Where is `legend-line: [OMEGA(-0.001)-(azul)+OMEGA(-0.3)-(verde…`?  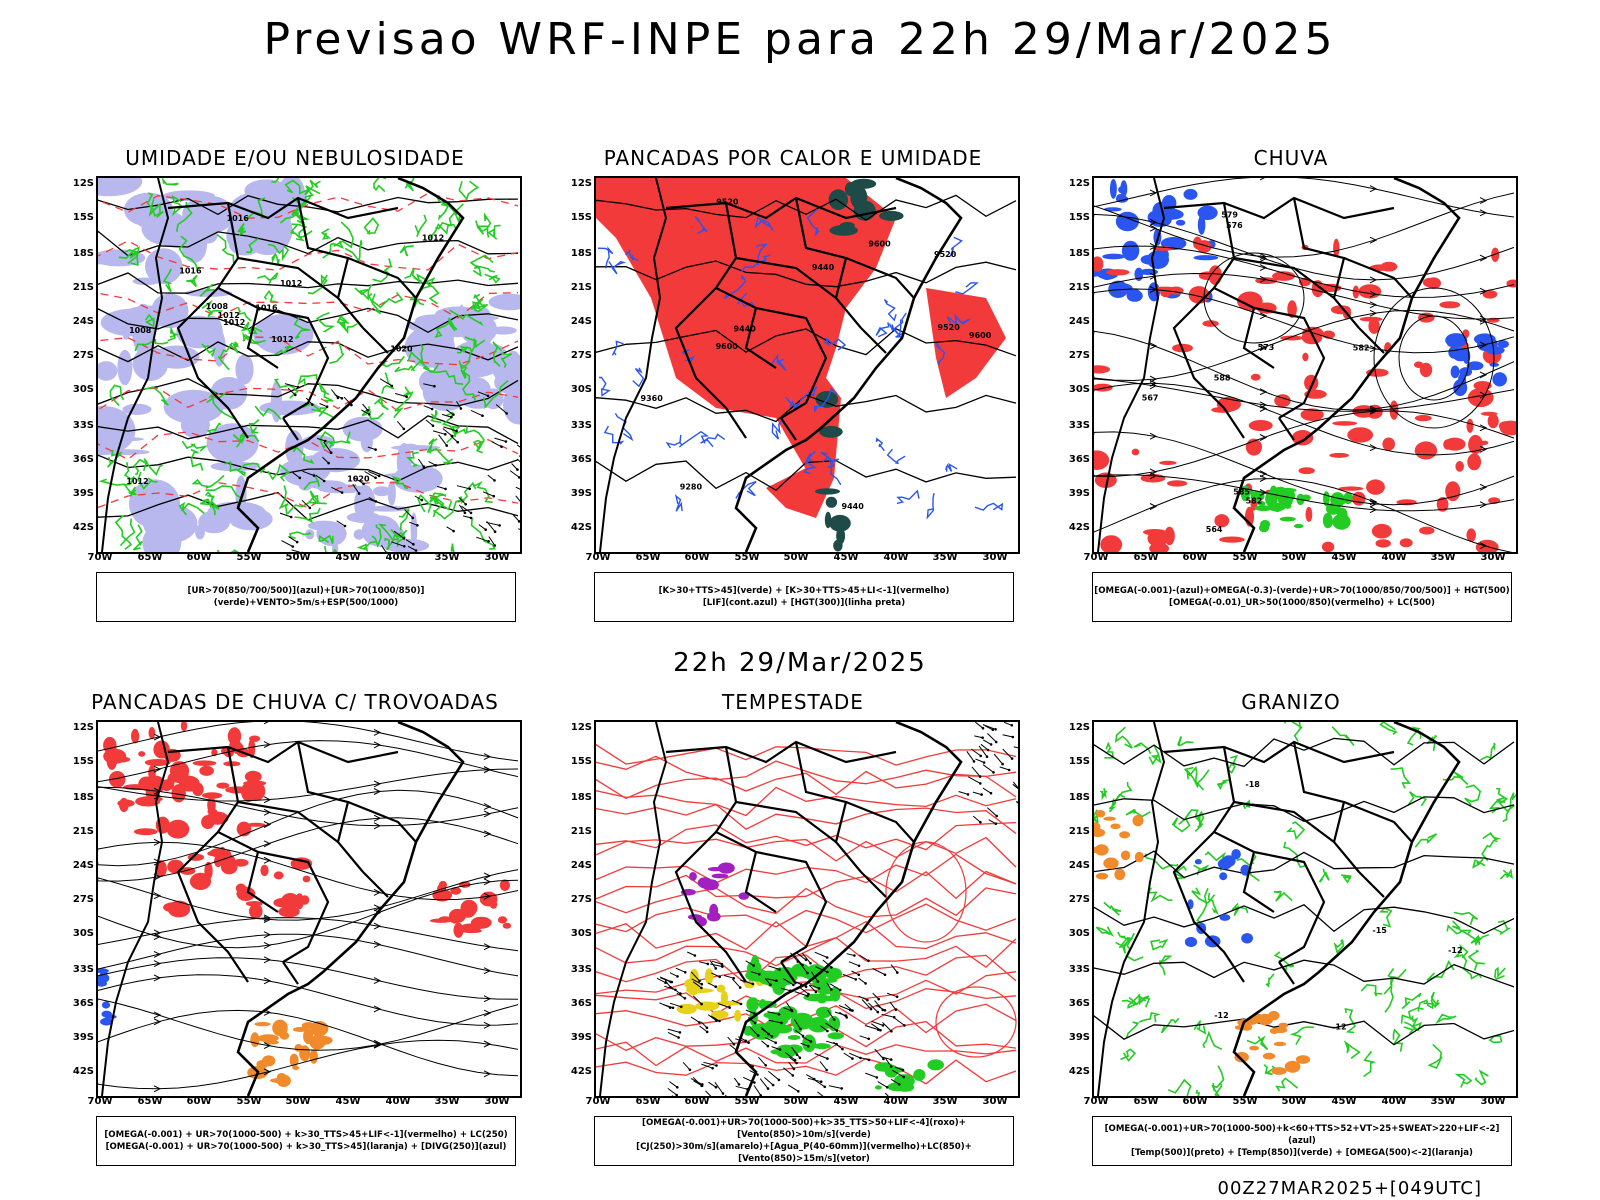
legend-line: [OMEGA(-0.001)-(azul)+OMEGA(-0.3)-(verde… is located at coordinates (1302, 591).